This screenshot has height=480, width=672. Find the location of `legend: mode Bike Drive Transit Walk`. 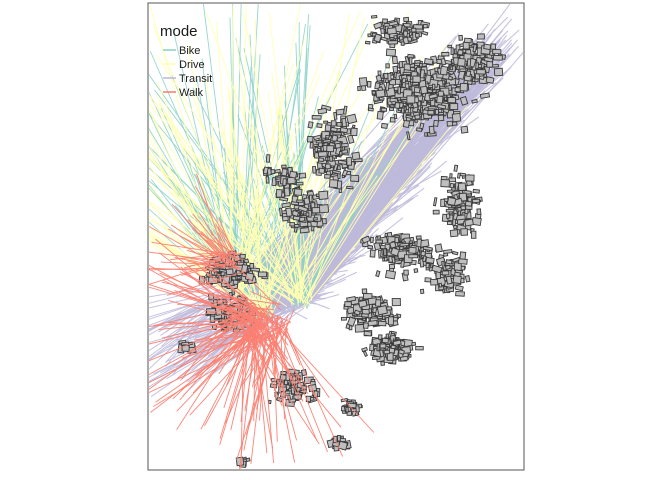

legend: mode Bike Drive Transit Walk is located at coordinates (186, 61).